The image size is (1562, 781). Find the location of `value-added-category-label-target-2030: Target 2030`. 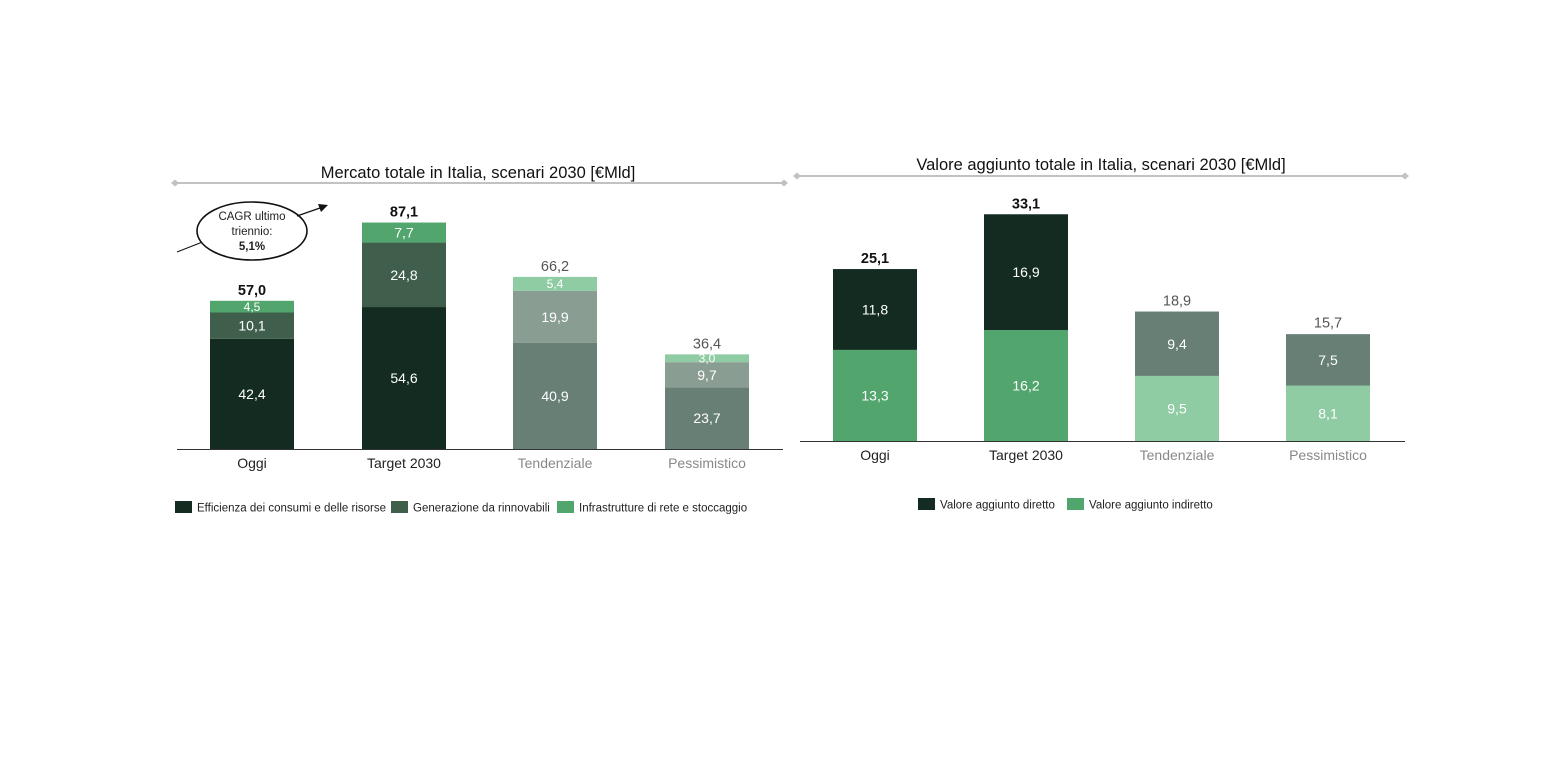

value-added-category-label-target-2030: Target 2030 is located at coordinates (1026, 455).